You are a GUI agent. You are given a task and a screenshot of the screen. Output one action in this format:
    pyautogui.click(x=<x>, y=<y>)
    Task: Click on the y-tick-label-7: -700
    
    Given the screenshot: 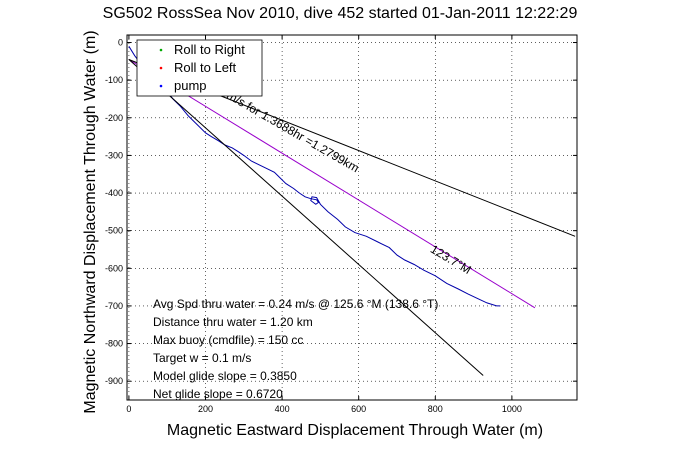 What is the action you would take?
    pyautogui.click(x=114, y=306)
    